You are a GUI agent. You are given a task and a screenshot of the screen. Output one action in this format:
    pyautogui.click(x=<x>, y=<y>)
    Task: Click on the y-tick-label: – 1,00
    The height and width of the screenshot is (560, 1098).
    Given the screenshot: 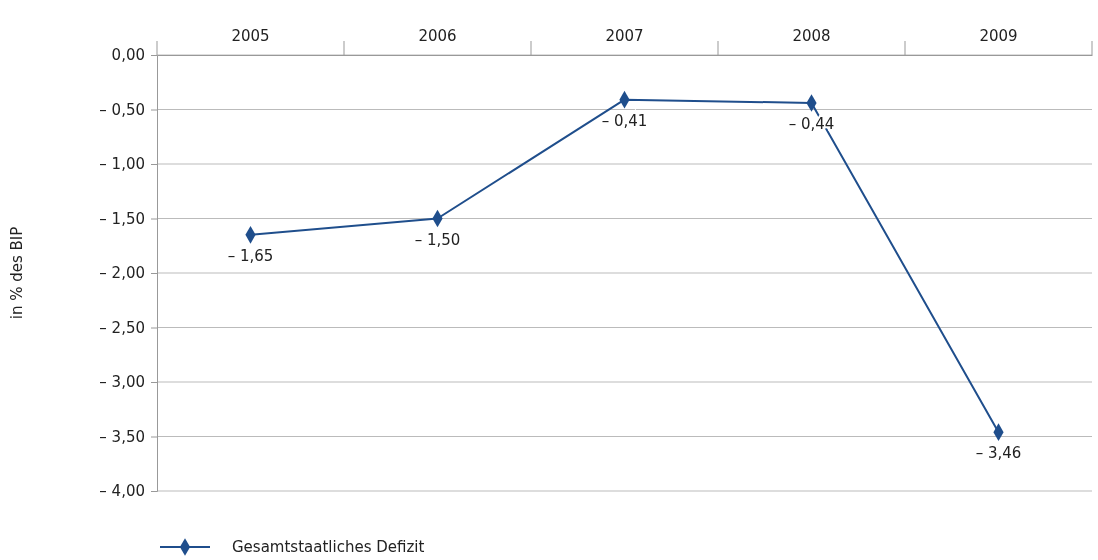 What is the action you would take?
    pyautogui.click(x=122, y=164)
    